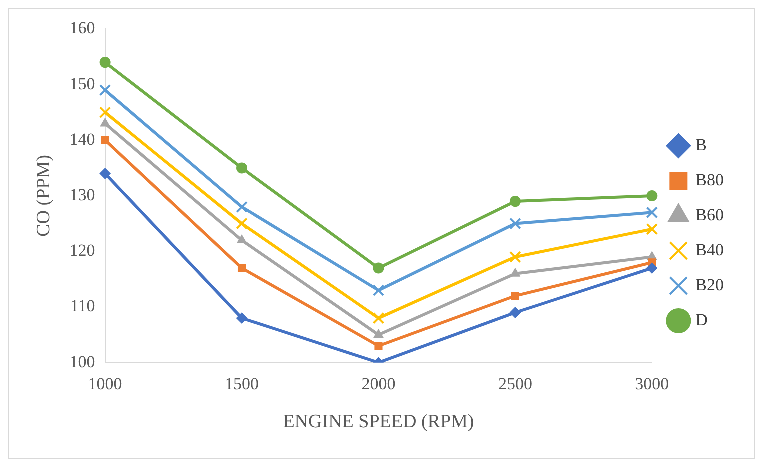 This screenshot has width=761, height=465. Describe the element at coordinates (515, 384) in the screenshot. I see `x-tick-label: 2500` at that location.